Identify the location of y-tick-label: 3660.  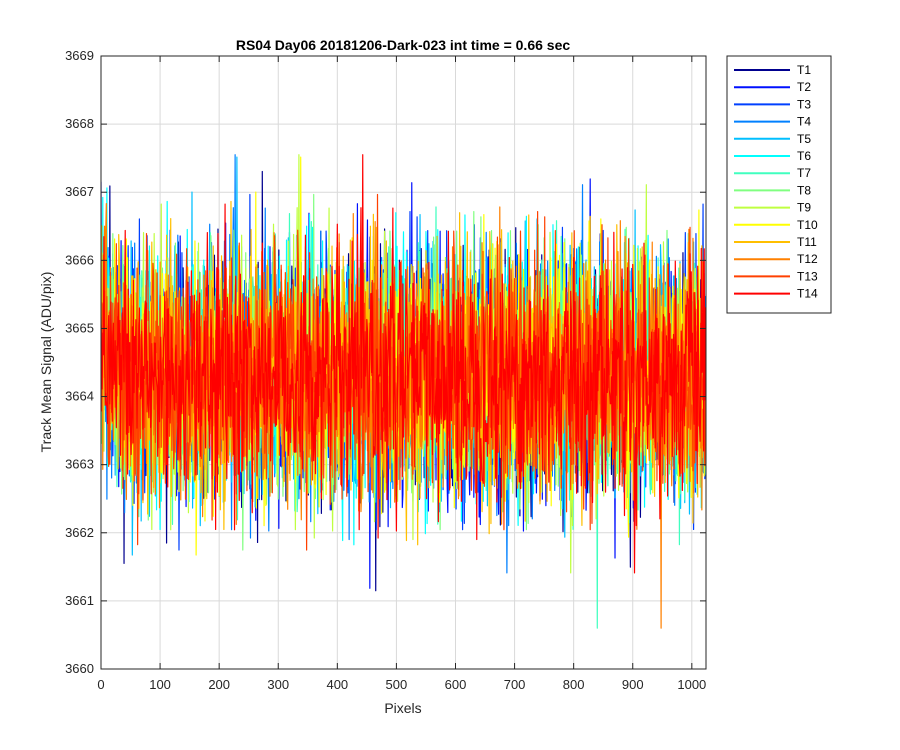
(79, 668).